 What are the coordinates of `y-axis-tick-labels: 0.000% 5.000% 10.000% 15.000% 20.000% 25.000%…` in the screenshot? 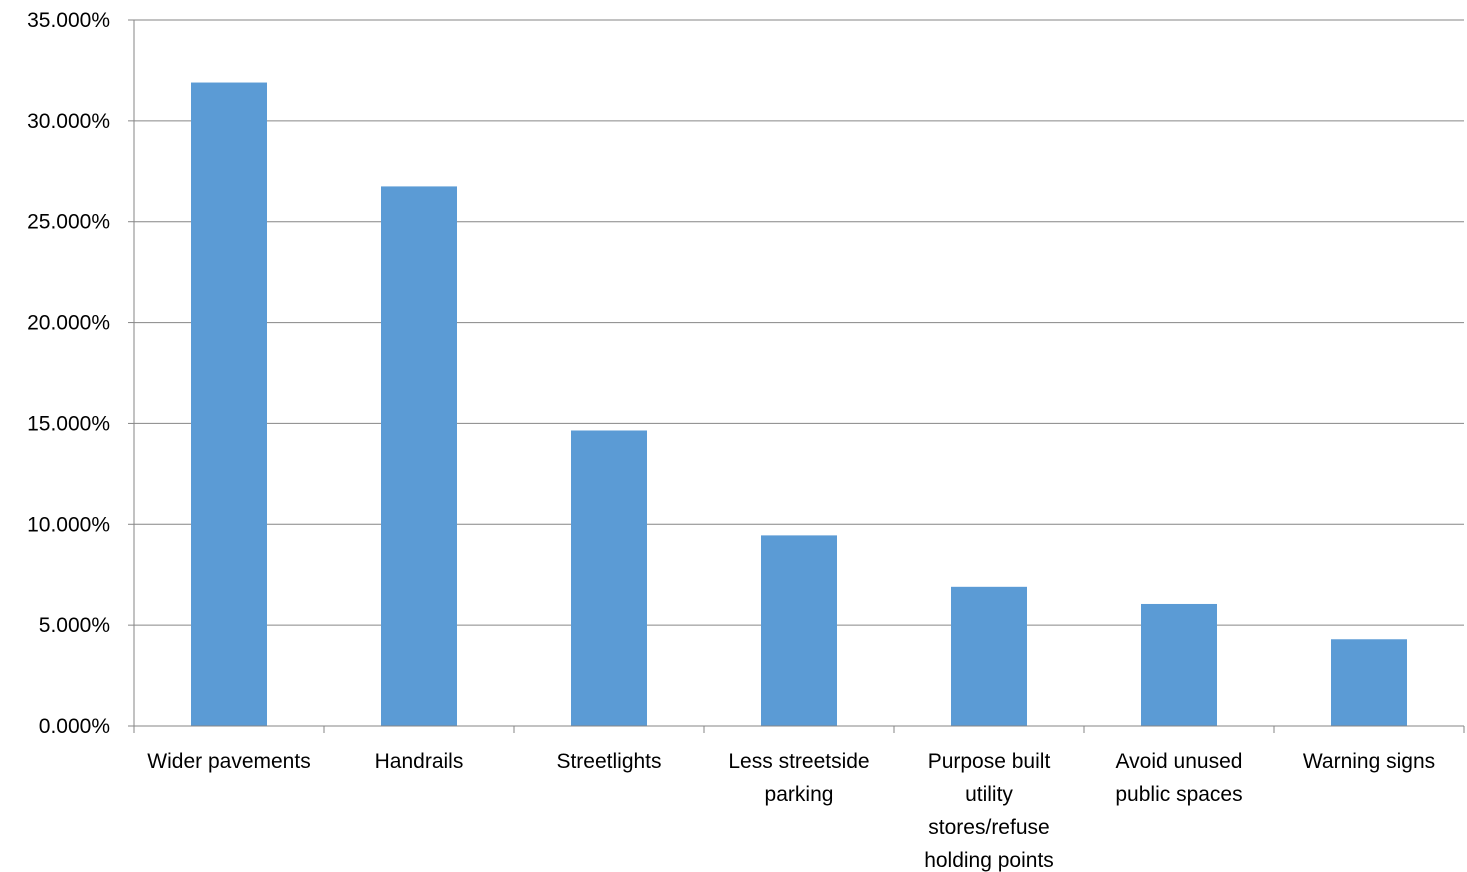 It's located at (80, 373).